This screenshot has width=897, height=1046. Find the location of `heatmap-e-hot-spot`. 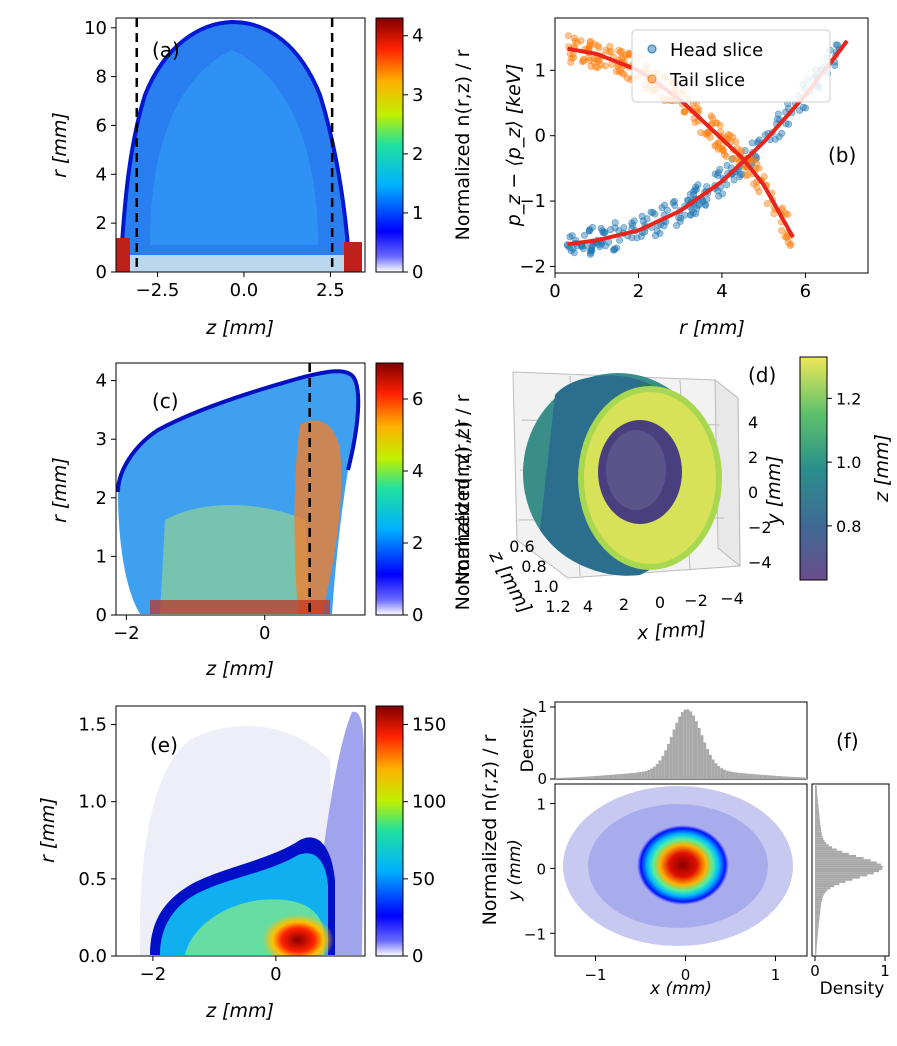

heatmap-e-hot-spot is located at coordinates (298, 935).